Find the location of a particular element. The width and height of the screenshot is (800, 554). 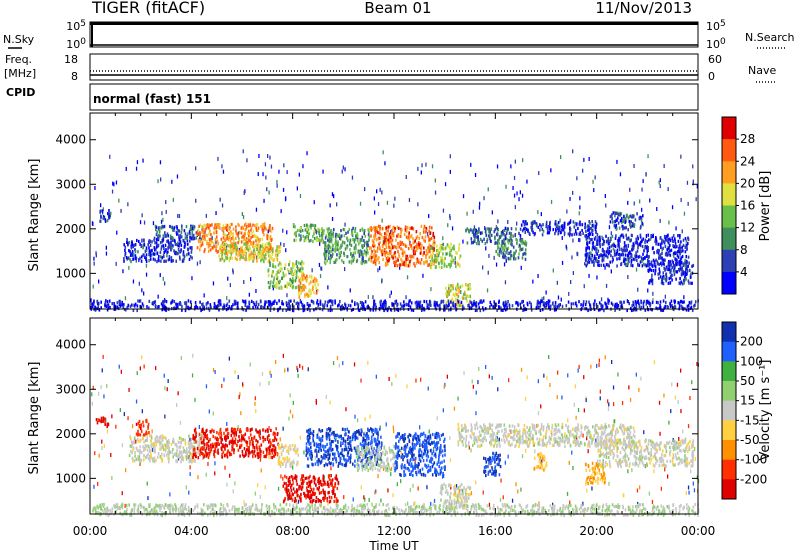

power-colorbar-tick-label: 12 is located at coordinates (747, 228).